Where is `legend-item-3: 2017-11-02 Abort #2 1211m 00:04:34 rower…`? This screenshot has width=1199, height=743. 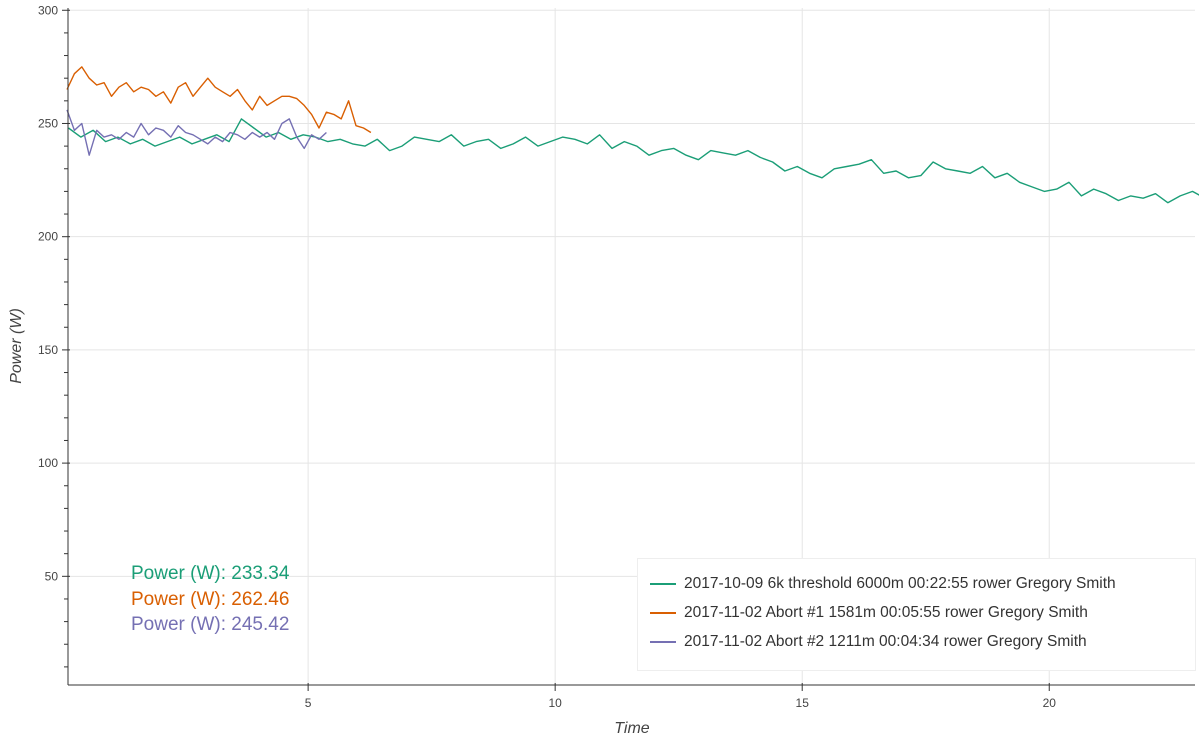 legend-item-3: 2017-11-02 Abort #2 1211m 00:04:34 rower… is located at coordinates (868, 642).